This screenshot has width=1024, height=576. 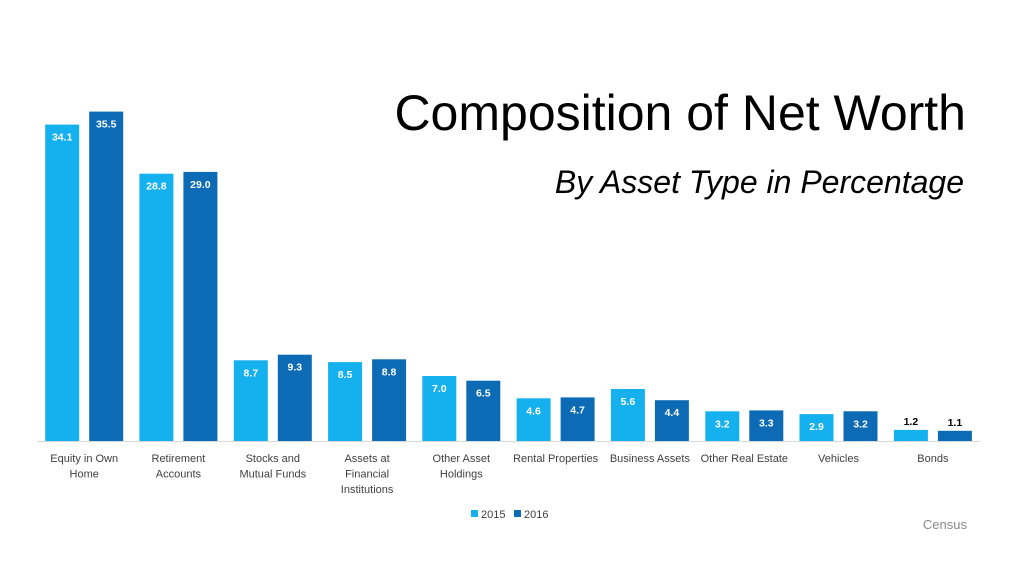 I want to click on data-label-2016-7: 3.3, so click(x=766, y=423).